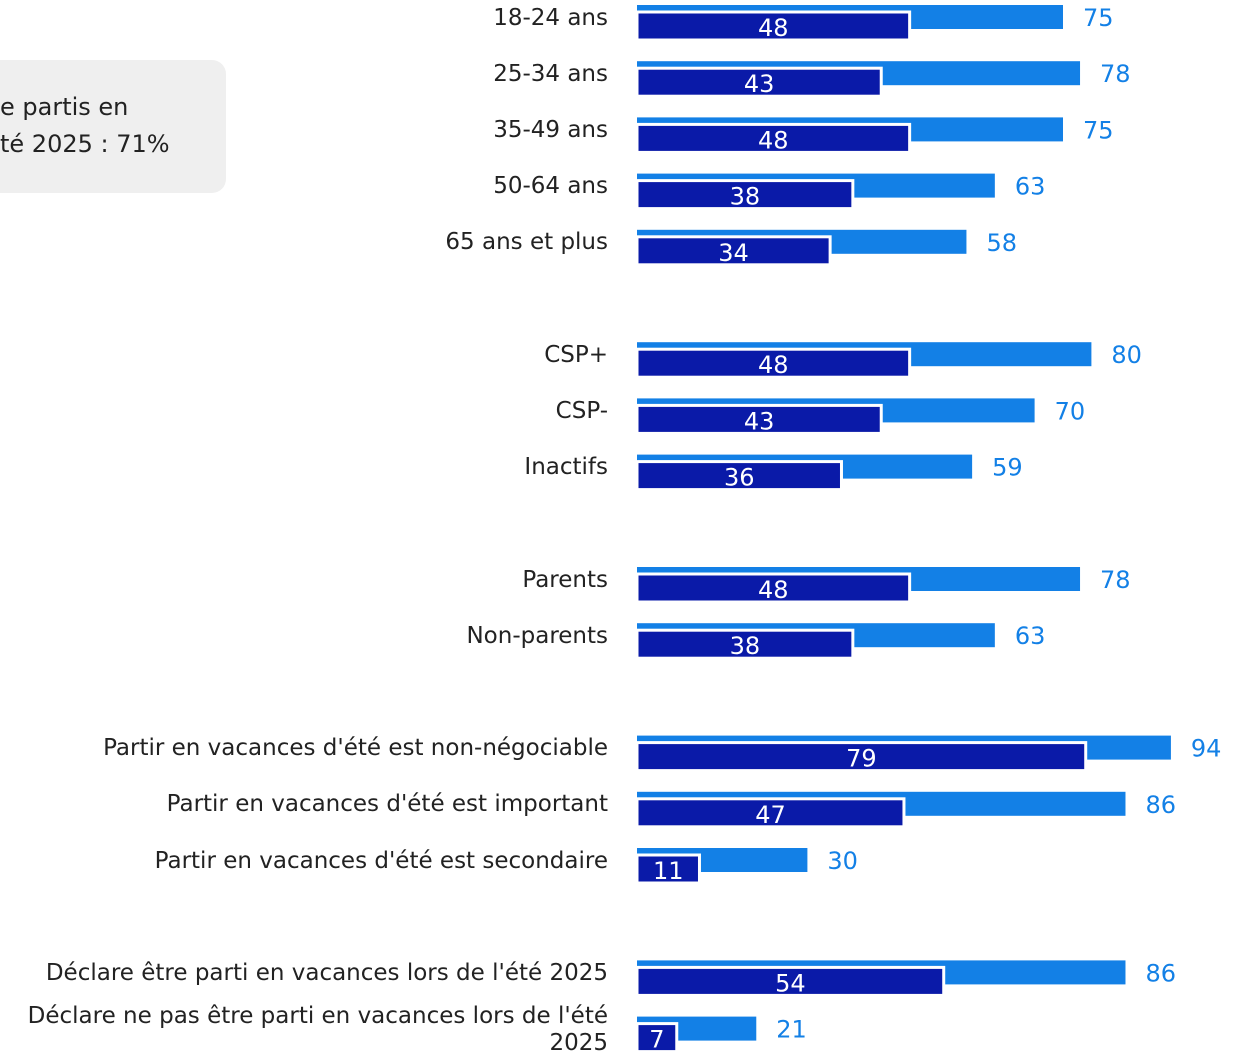  What do you see at coordinates (1001, 243) in the screenshot?
I see `value-label: 58` at bounding box center [1001, 243].